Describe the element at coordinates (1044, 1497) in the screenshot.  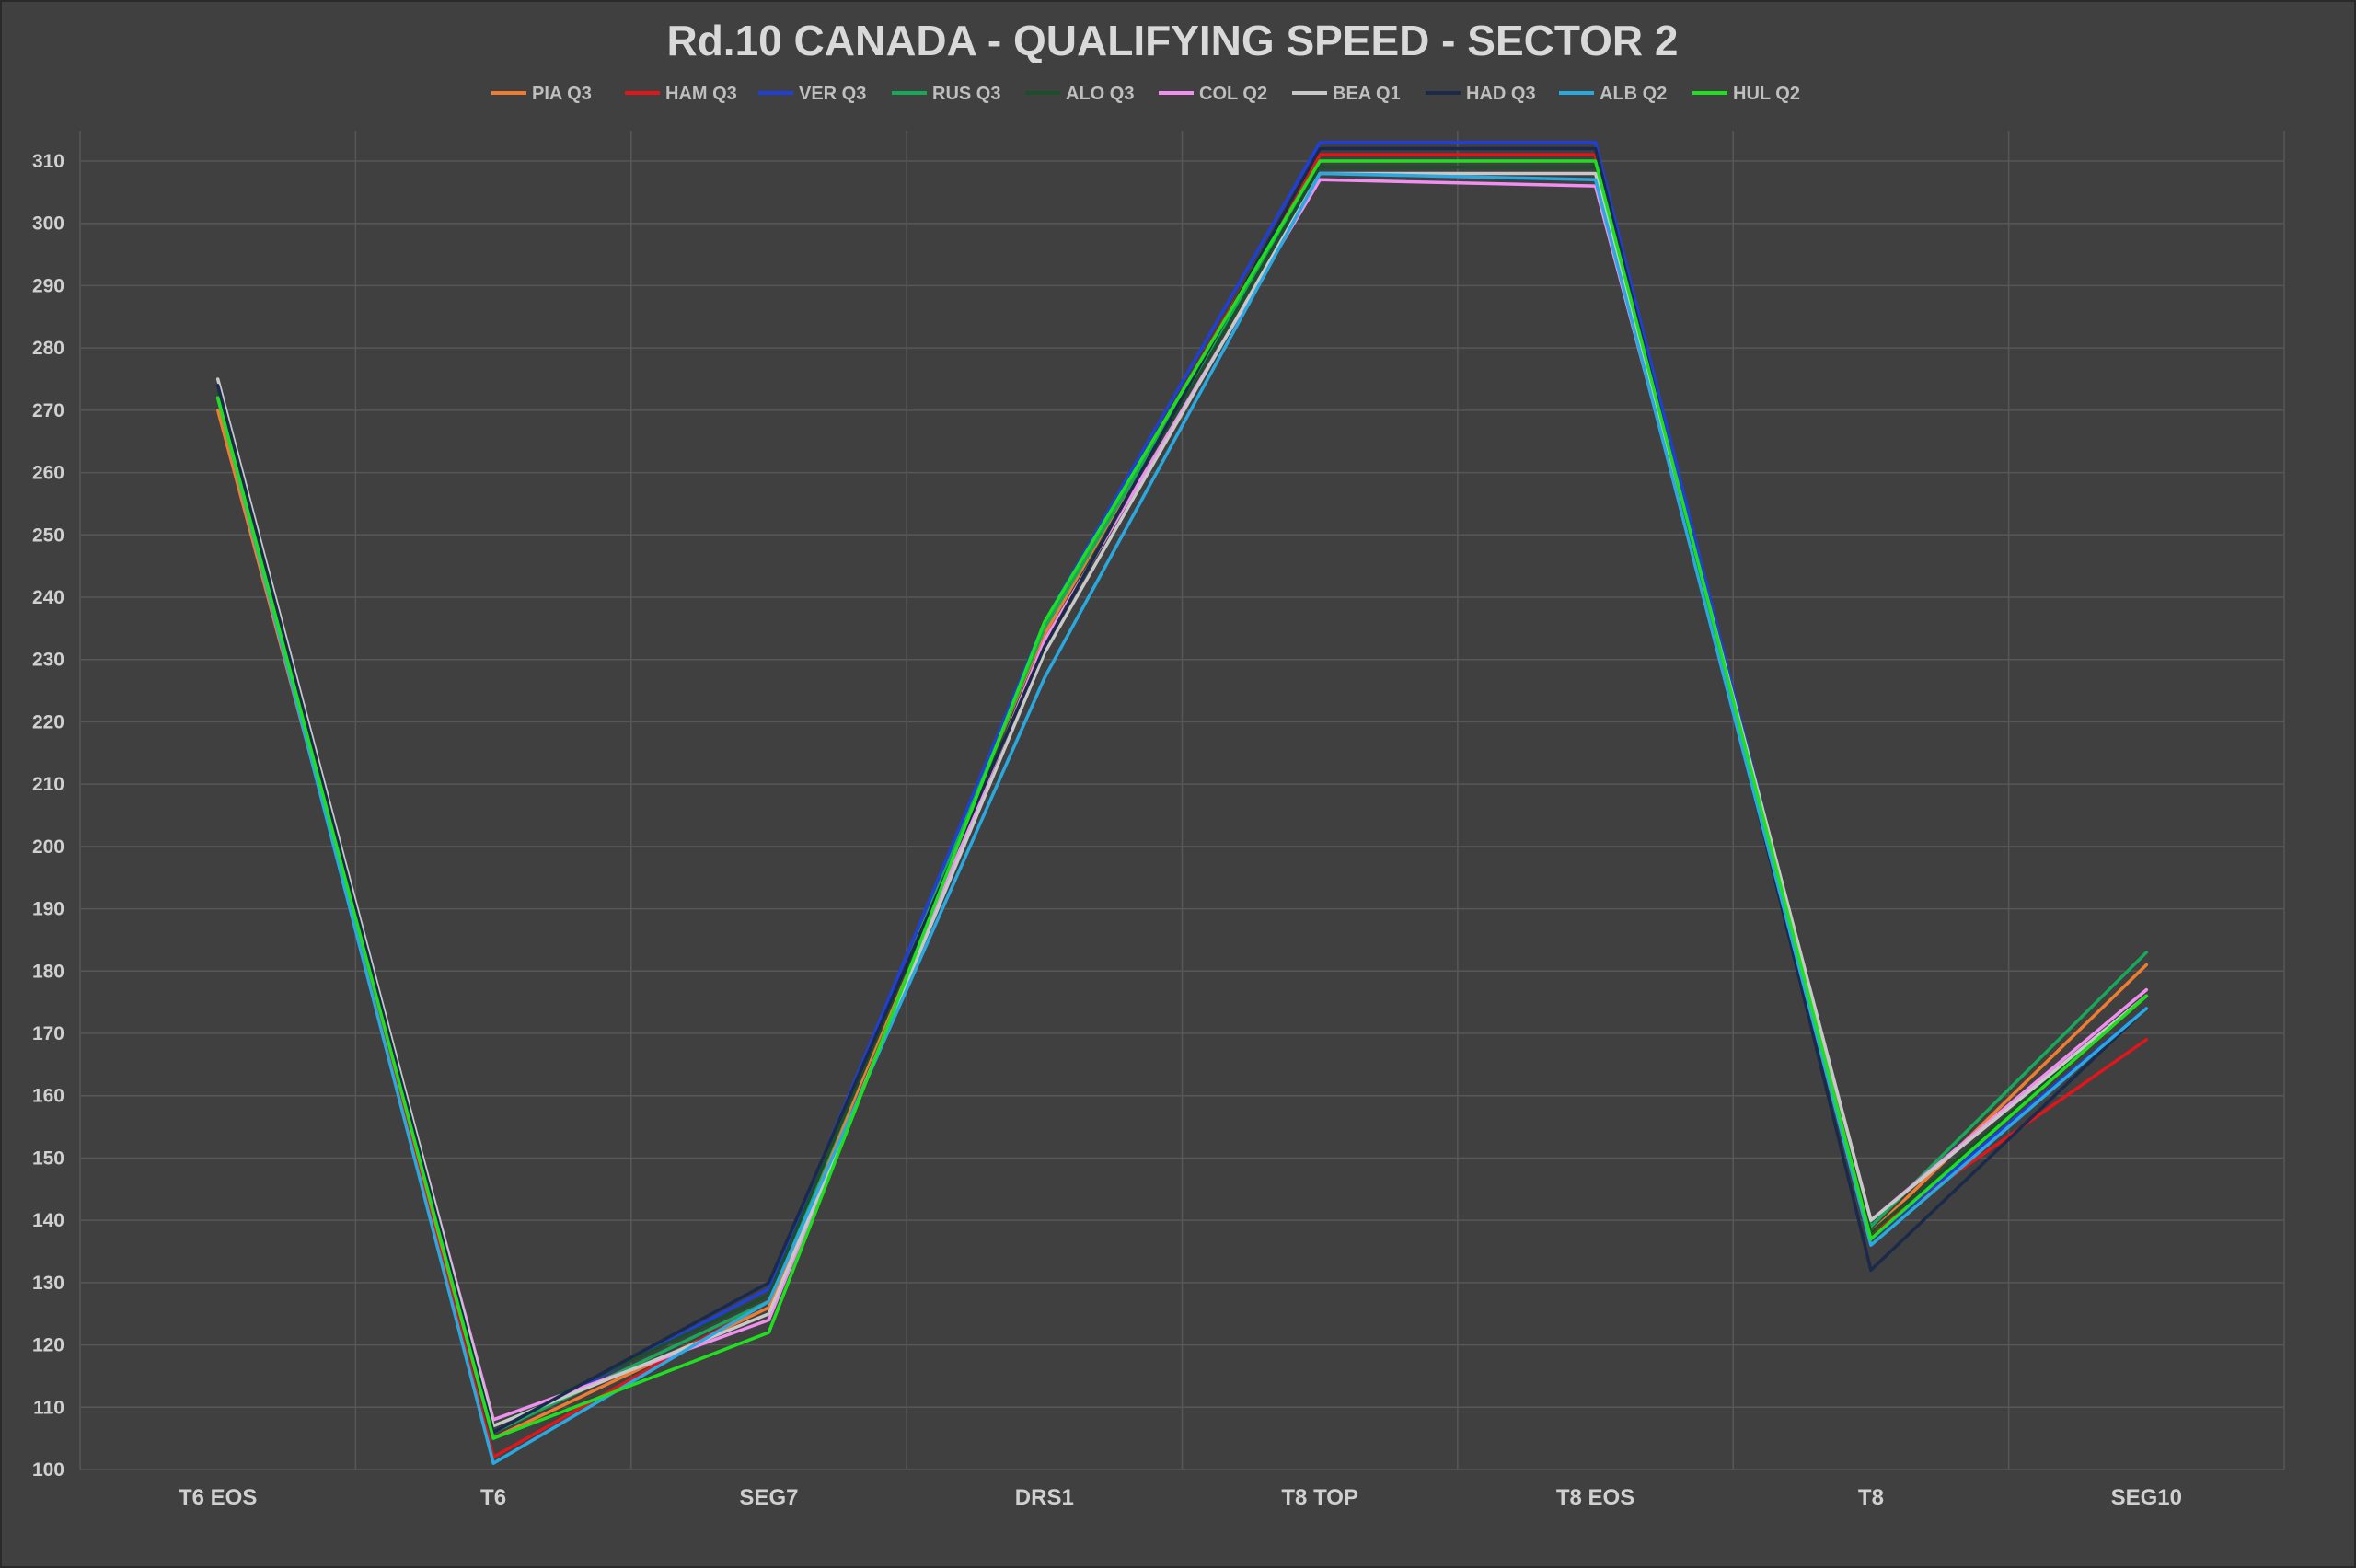
I see `x-tick-label: DRS1` at that location.